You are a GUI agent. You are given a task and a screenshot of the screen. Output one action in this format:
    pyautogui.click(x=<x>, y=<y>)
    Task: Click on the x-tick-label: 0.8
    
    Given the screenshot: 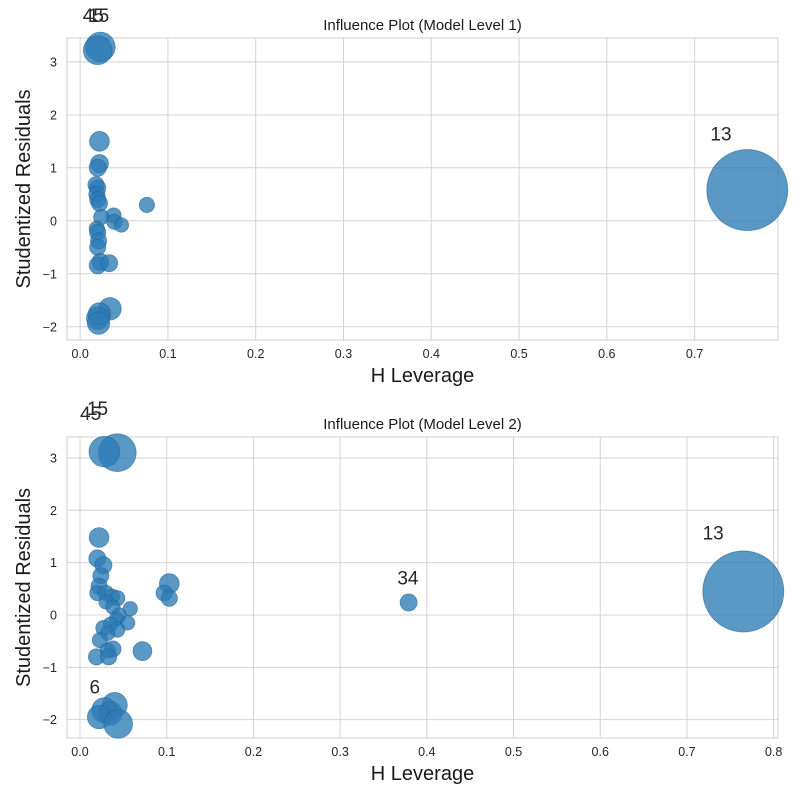 What is the action you would take?
    pyautogui.click(x=773, y=752)
    